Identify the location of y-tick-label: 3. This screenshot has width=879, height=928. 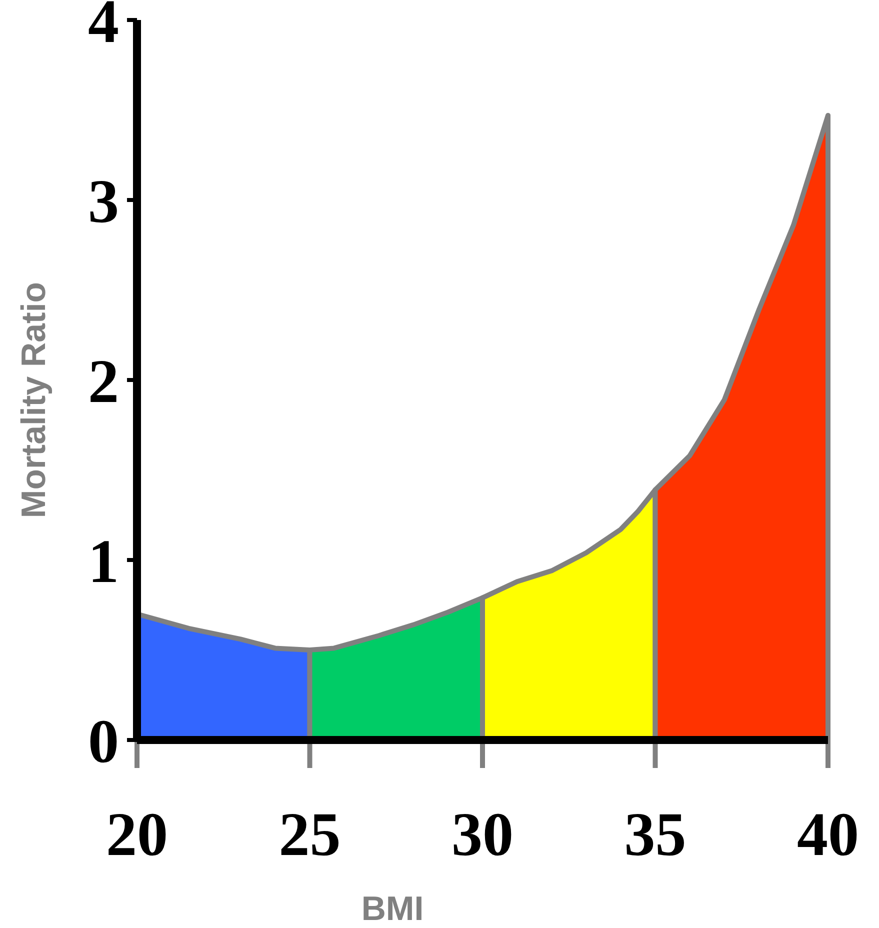
(103, 202).